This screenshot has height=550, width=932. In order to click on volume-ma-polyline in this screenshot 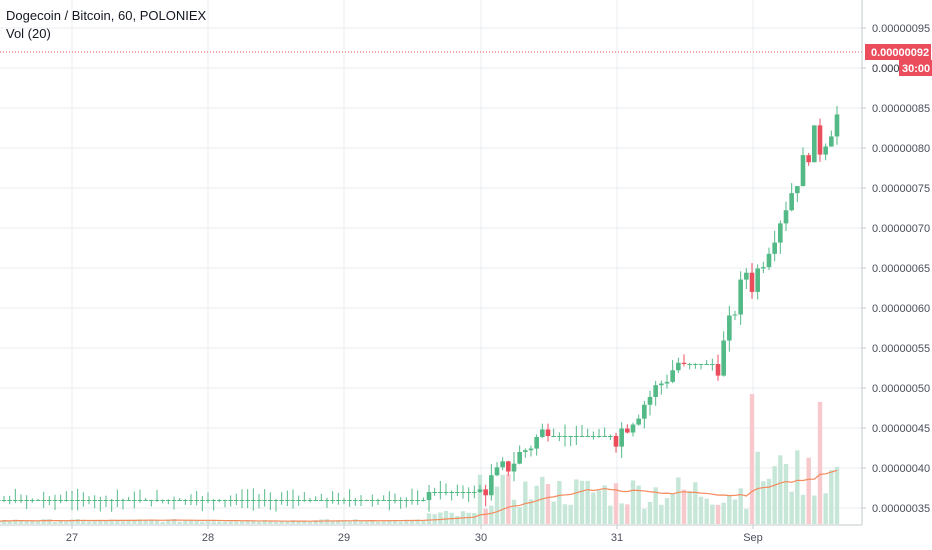, I will do `click(419, 495)`.